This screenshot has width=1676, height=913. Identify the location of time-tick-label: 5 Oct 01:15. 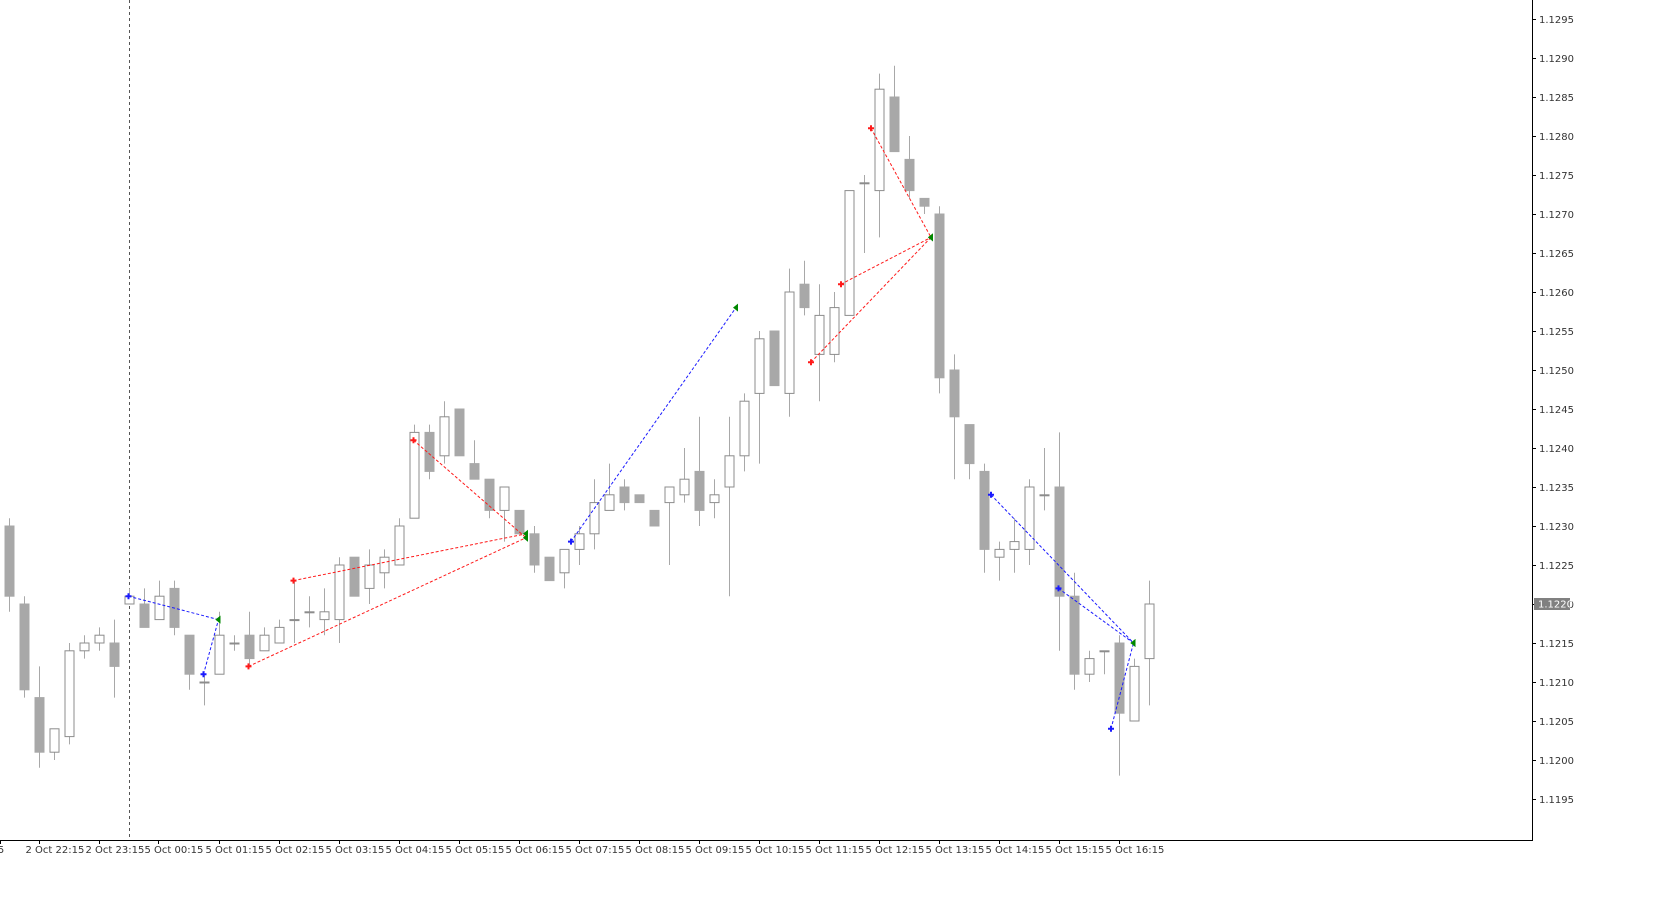
(235, 850).